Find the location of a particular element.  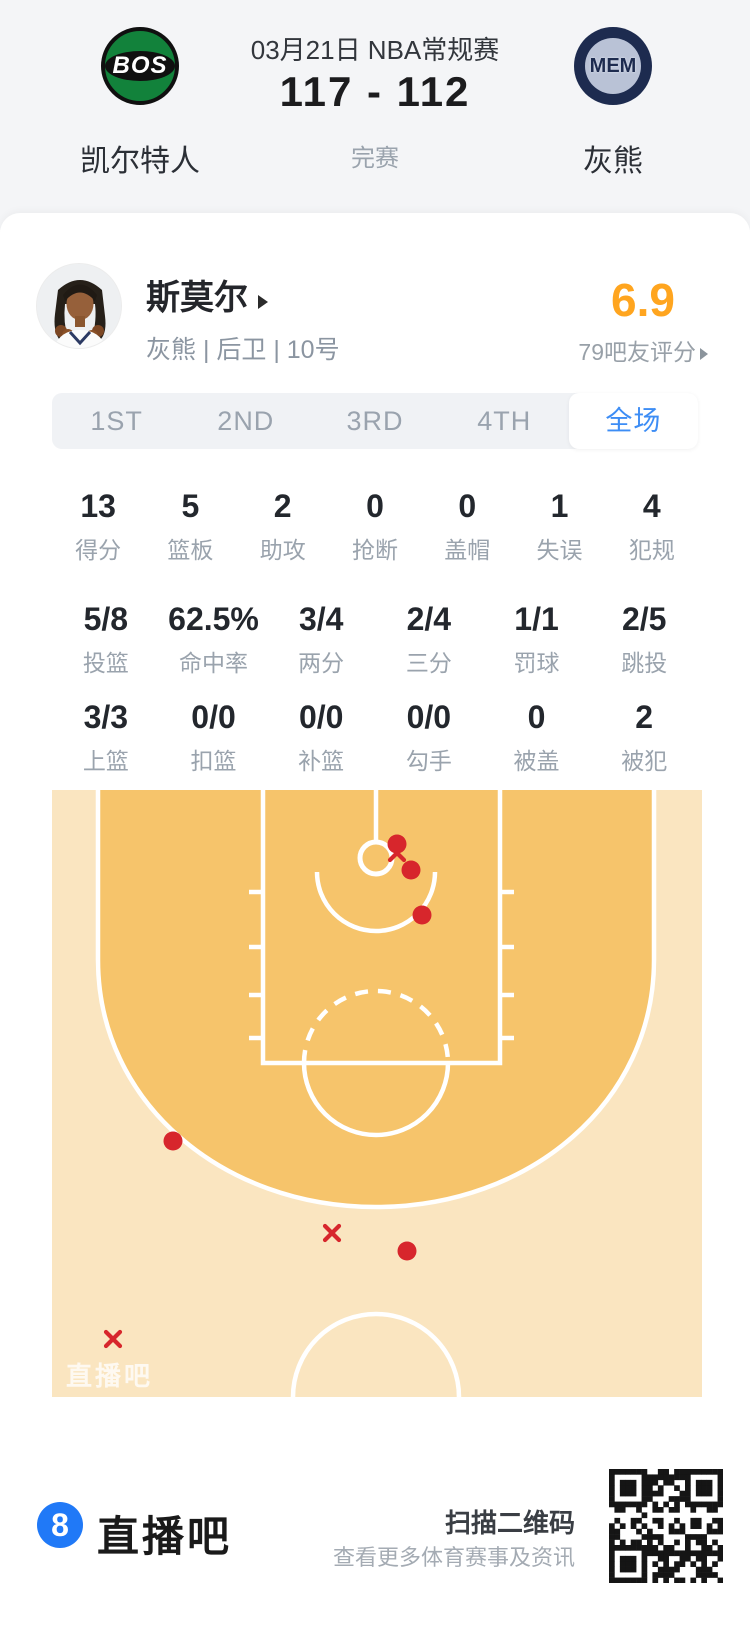

zhibo8-logo-8: 8 is located at coordinates (60, 1525).